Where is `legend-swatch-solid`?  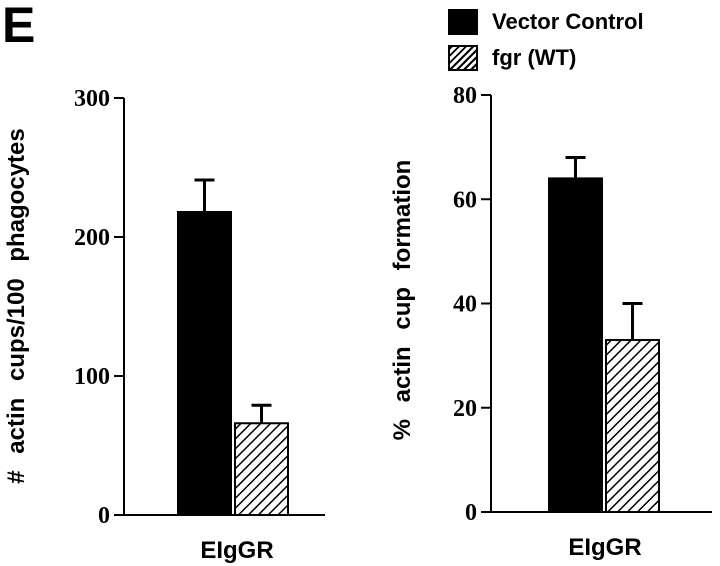 legend-swatch-solid is located at coordinates (463, 22).